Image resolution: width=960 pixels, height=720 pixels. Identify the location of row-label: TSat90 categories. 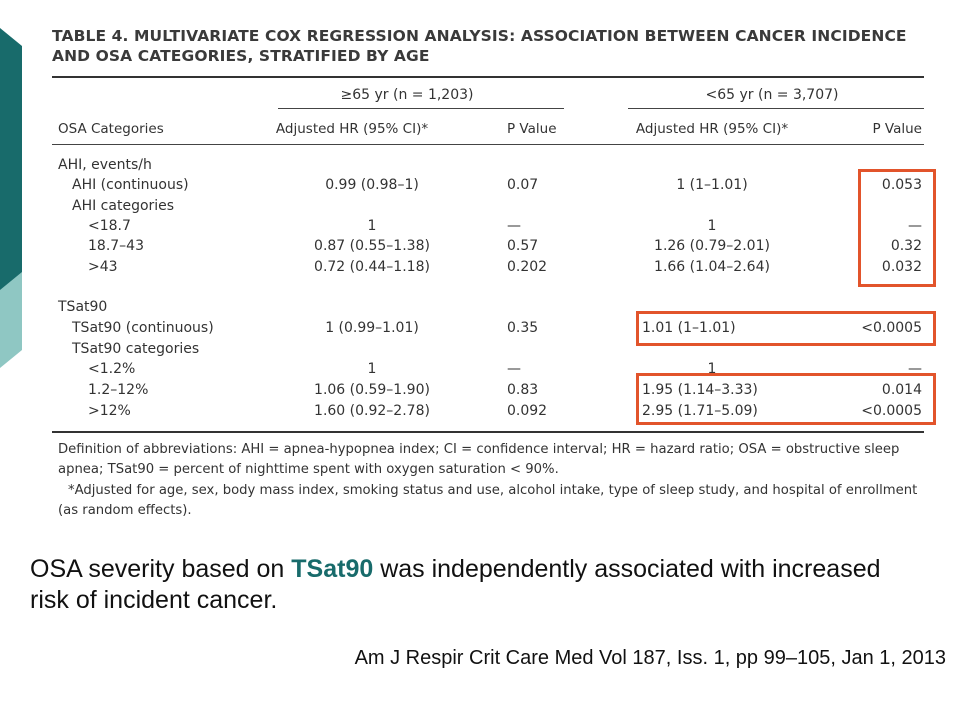
(136, 349).